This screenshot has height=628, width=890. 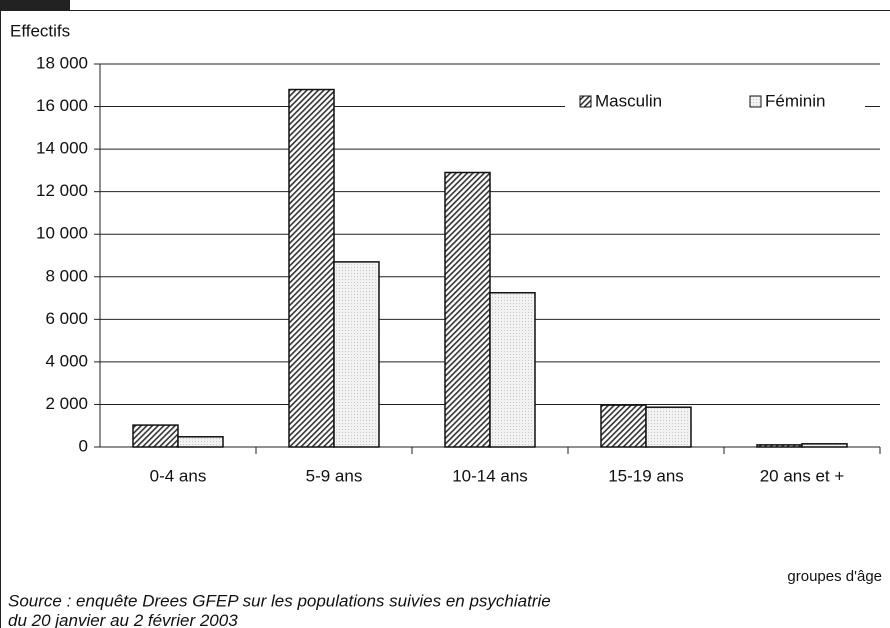 I want to click on y-tick-label: 10 000, so click(x=62, y=233).